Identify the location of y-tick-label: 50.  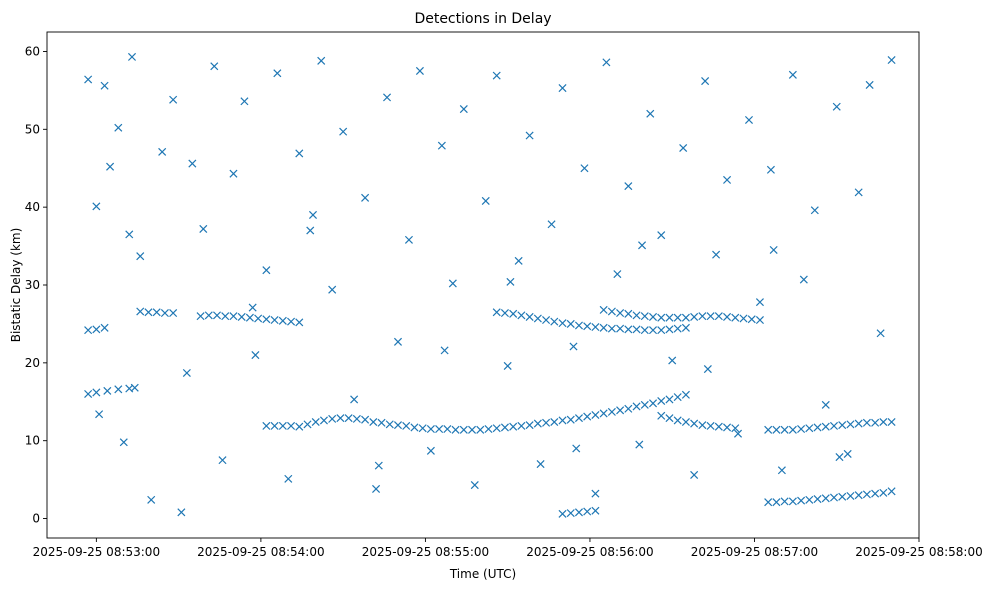
(32, 129).